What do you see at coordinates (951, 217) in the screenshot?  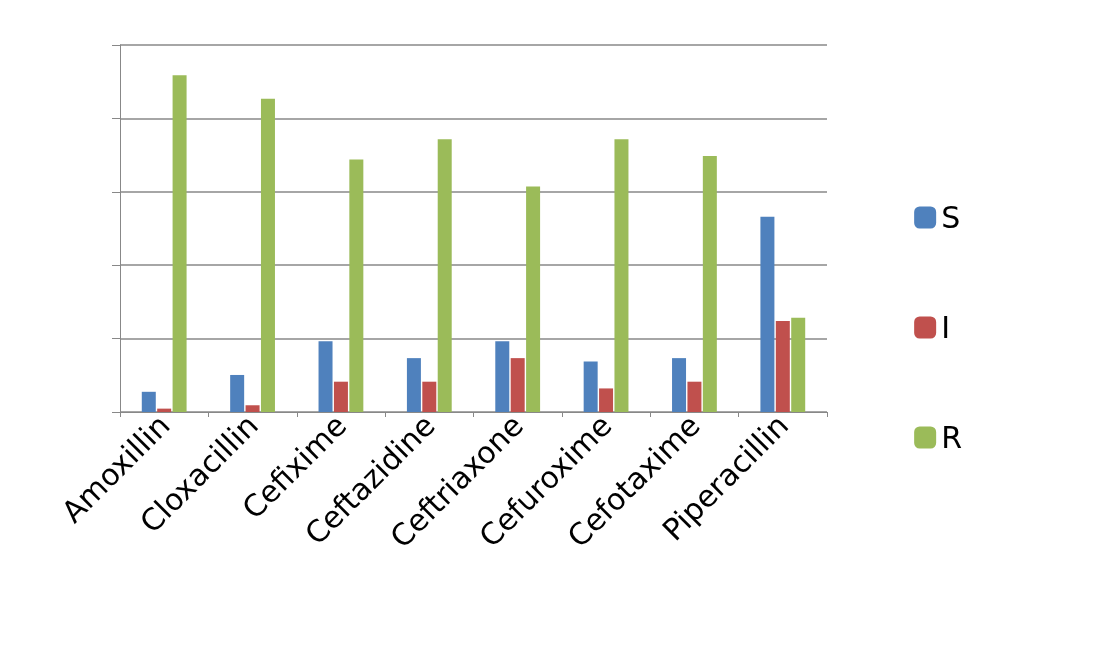 I see `legend-label: S` at bounding box center [951, 217].